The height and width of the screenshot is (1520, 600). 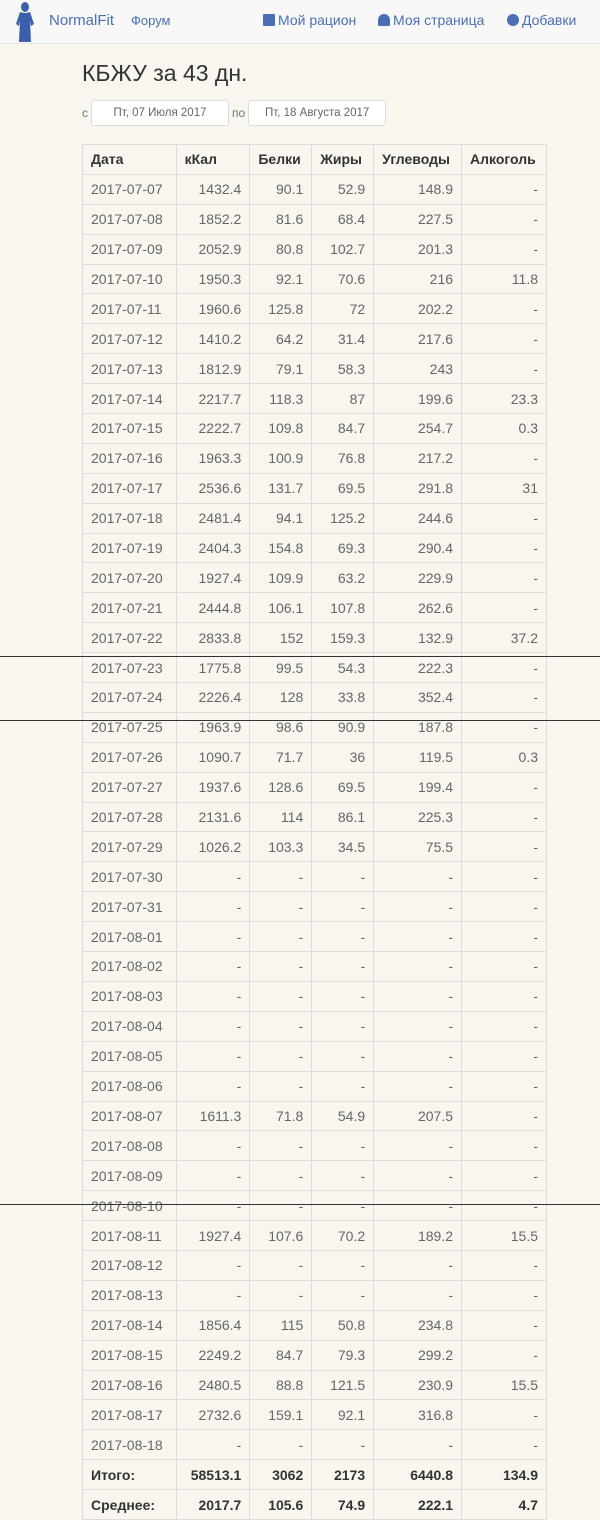 I want to click on from-date-input: Пт, 07 Июля 2017, so click(x=160, y=113).